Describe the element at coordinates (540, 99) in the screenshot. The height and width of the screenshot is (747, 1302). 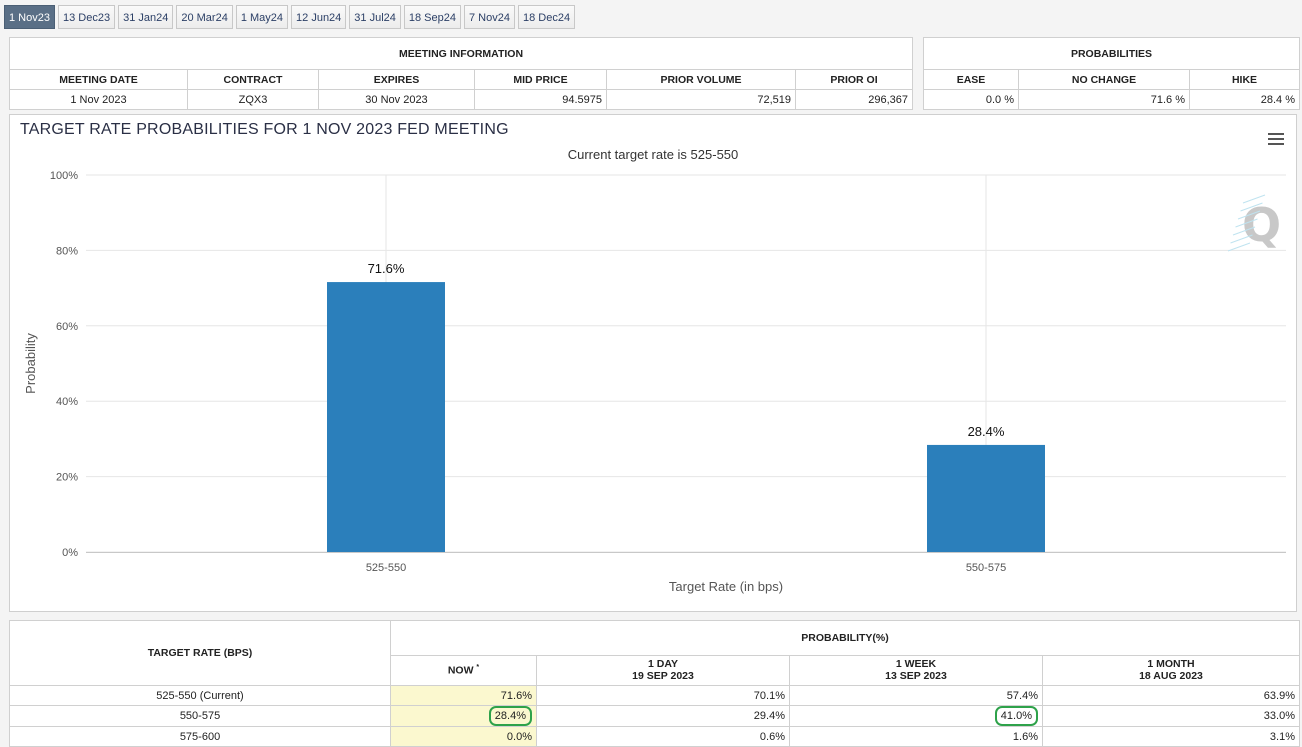
I see `mid-price-value: 94.5975` at that location.